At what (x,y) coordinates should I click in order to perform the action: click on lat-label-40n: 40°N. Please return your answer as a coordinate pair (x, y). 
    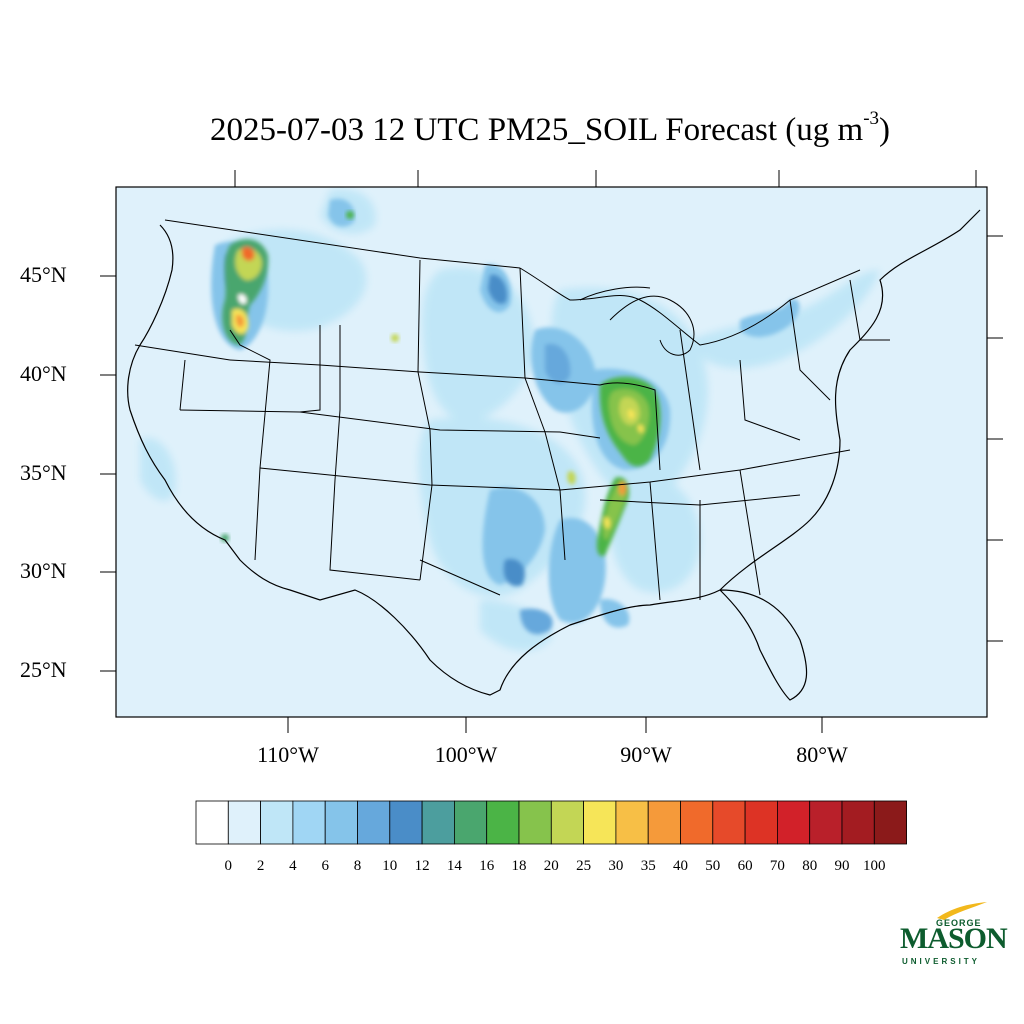
    Looking at the image, I should click on (43, 373).